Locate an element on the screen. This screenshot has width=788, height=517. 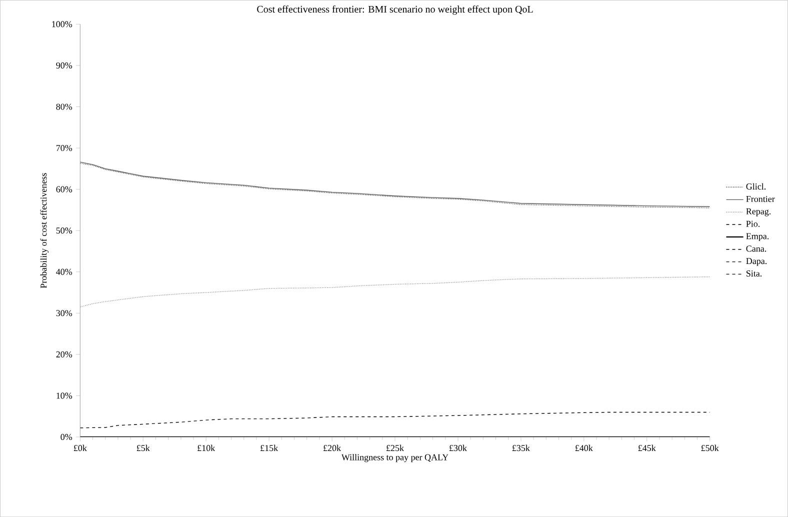
y-axis-title: Probability of cost effectiveness is located at coordinates (44, 230).